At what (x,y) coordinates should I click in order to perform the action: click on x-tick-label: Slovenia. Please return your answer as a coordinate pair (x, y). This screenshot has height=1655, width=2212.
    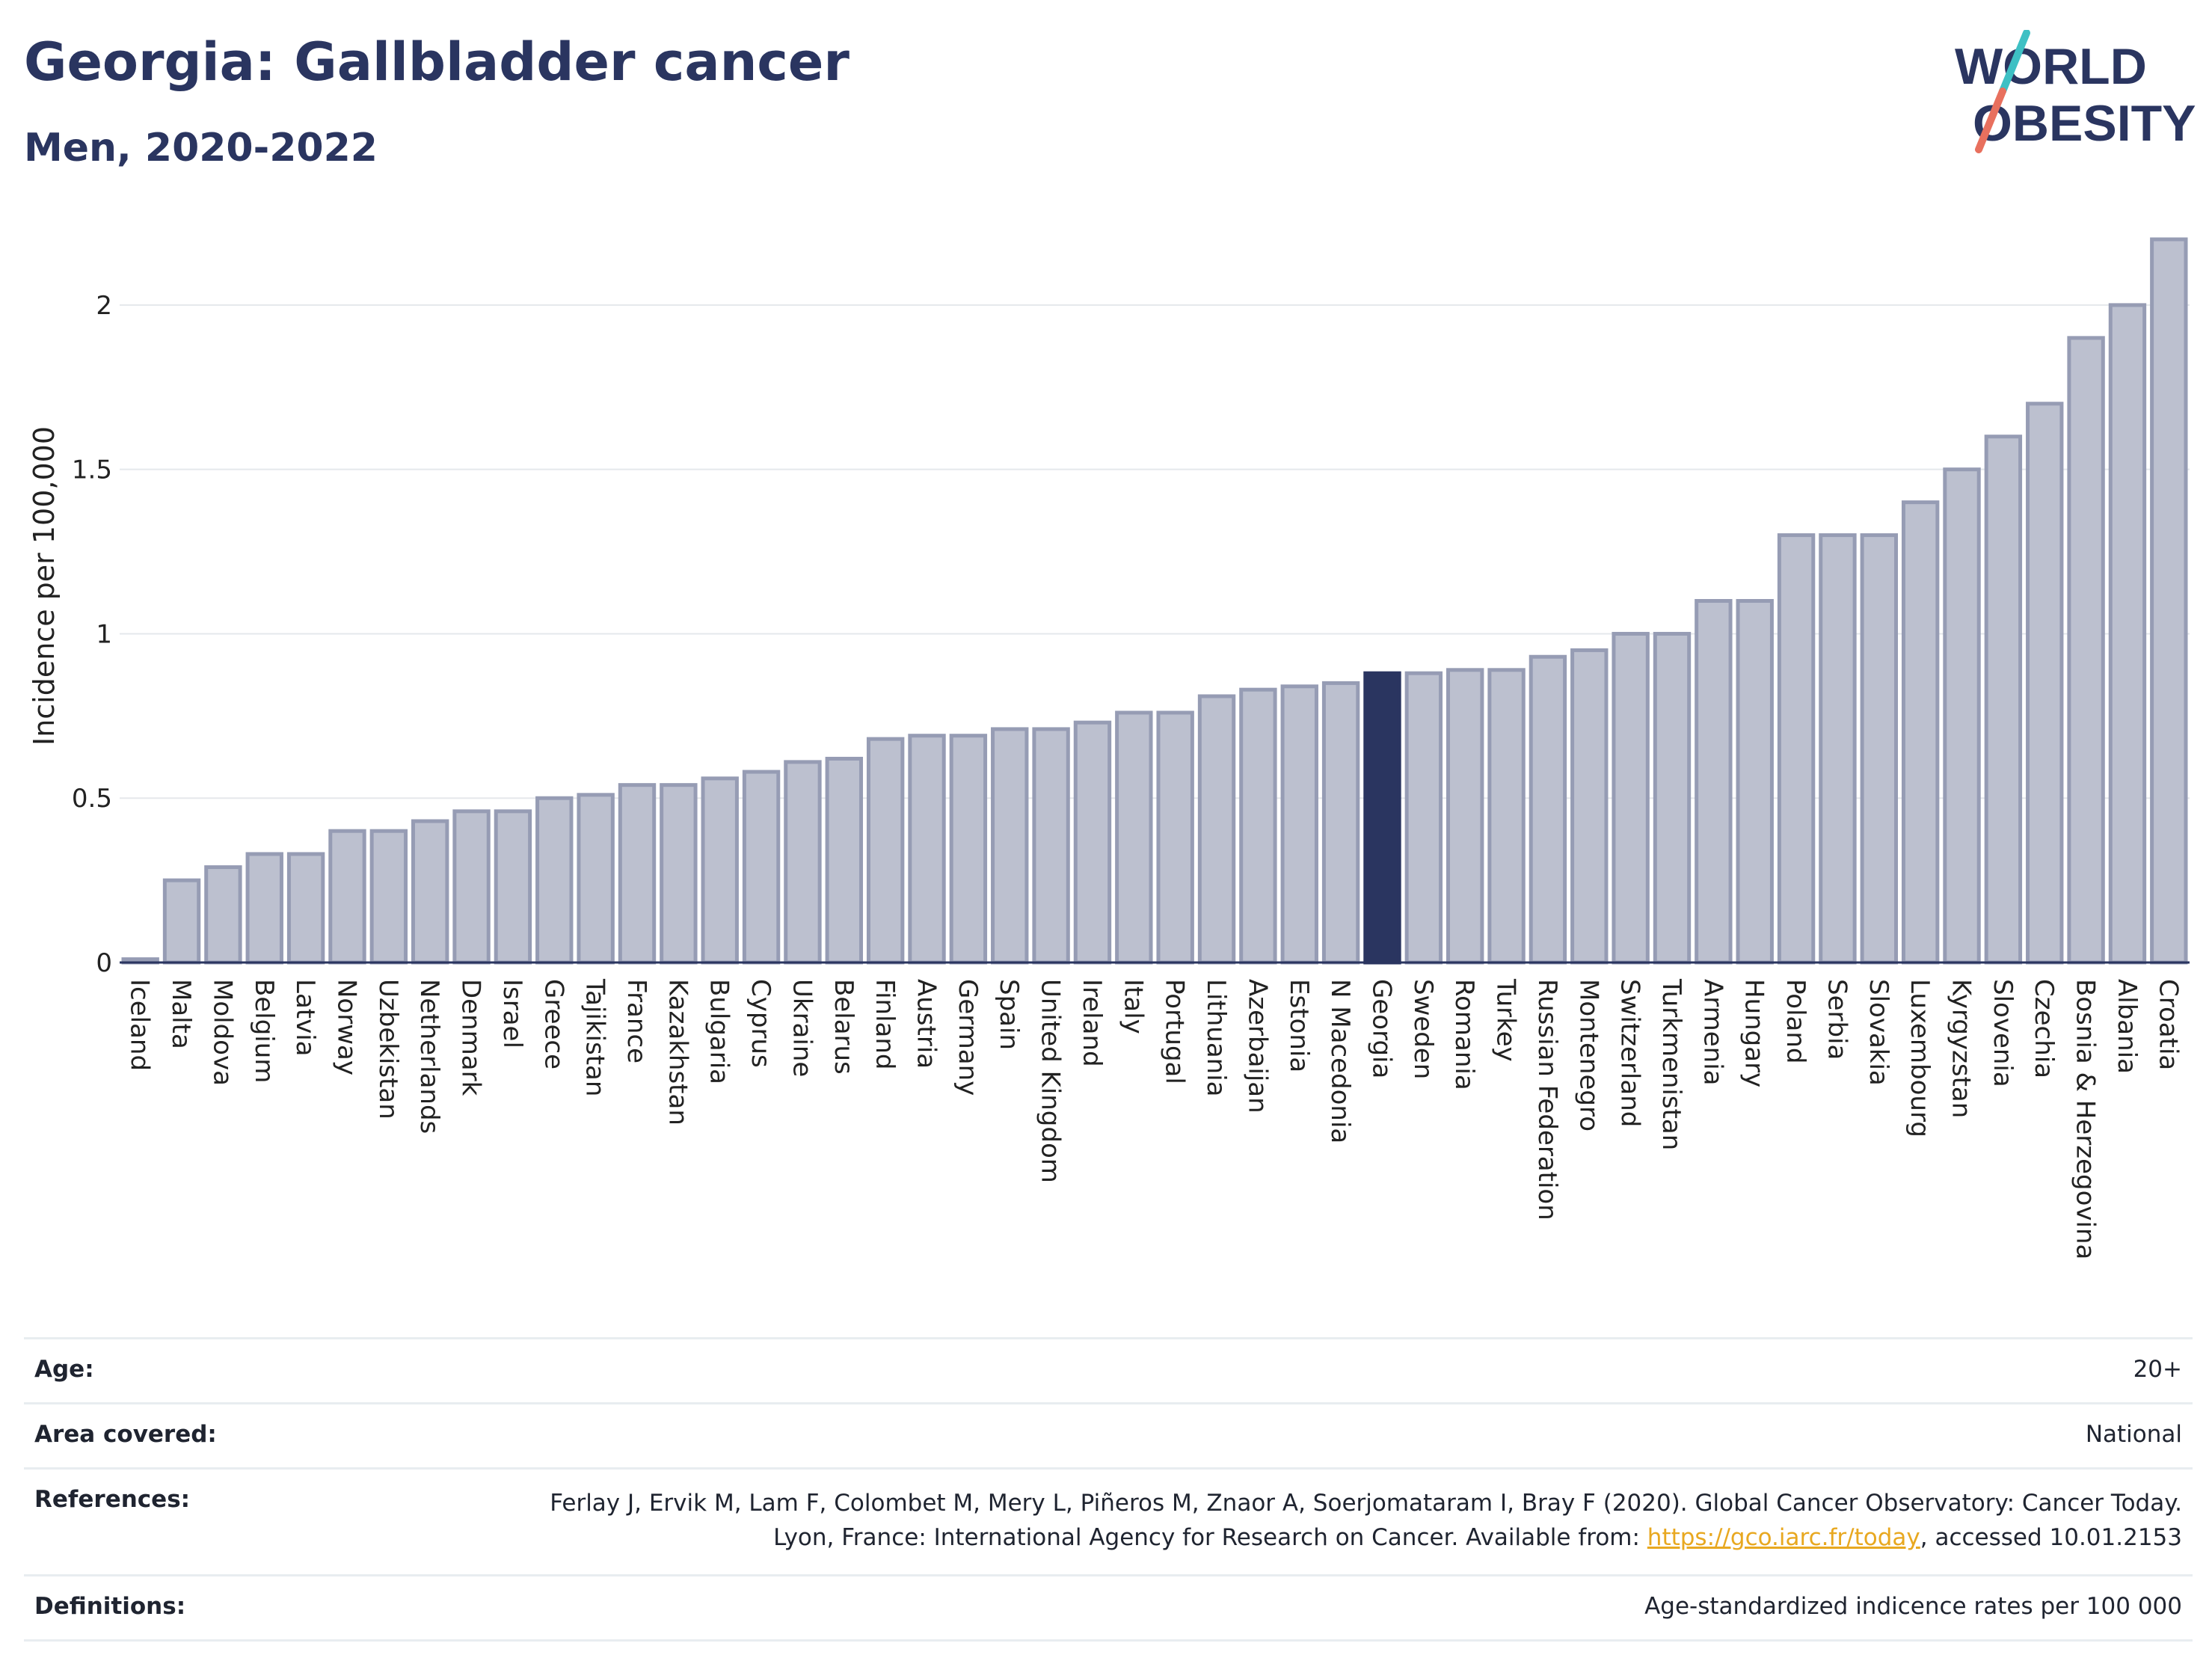
    Looking at the image, I should click on (2003, 1033).